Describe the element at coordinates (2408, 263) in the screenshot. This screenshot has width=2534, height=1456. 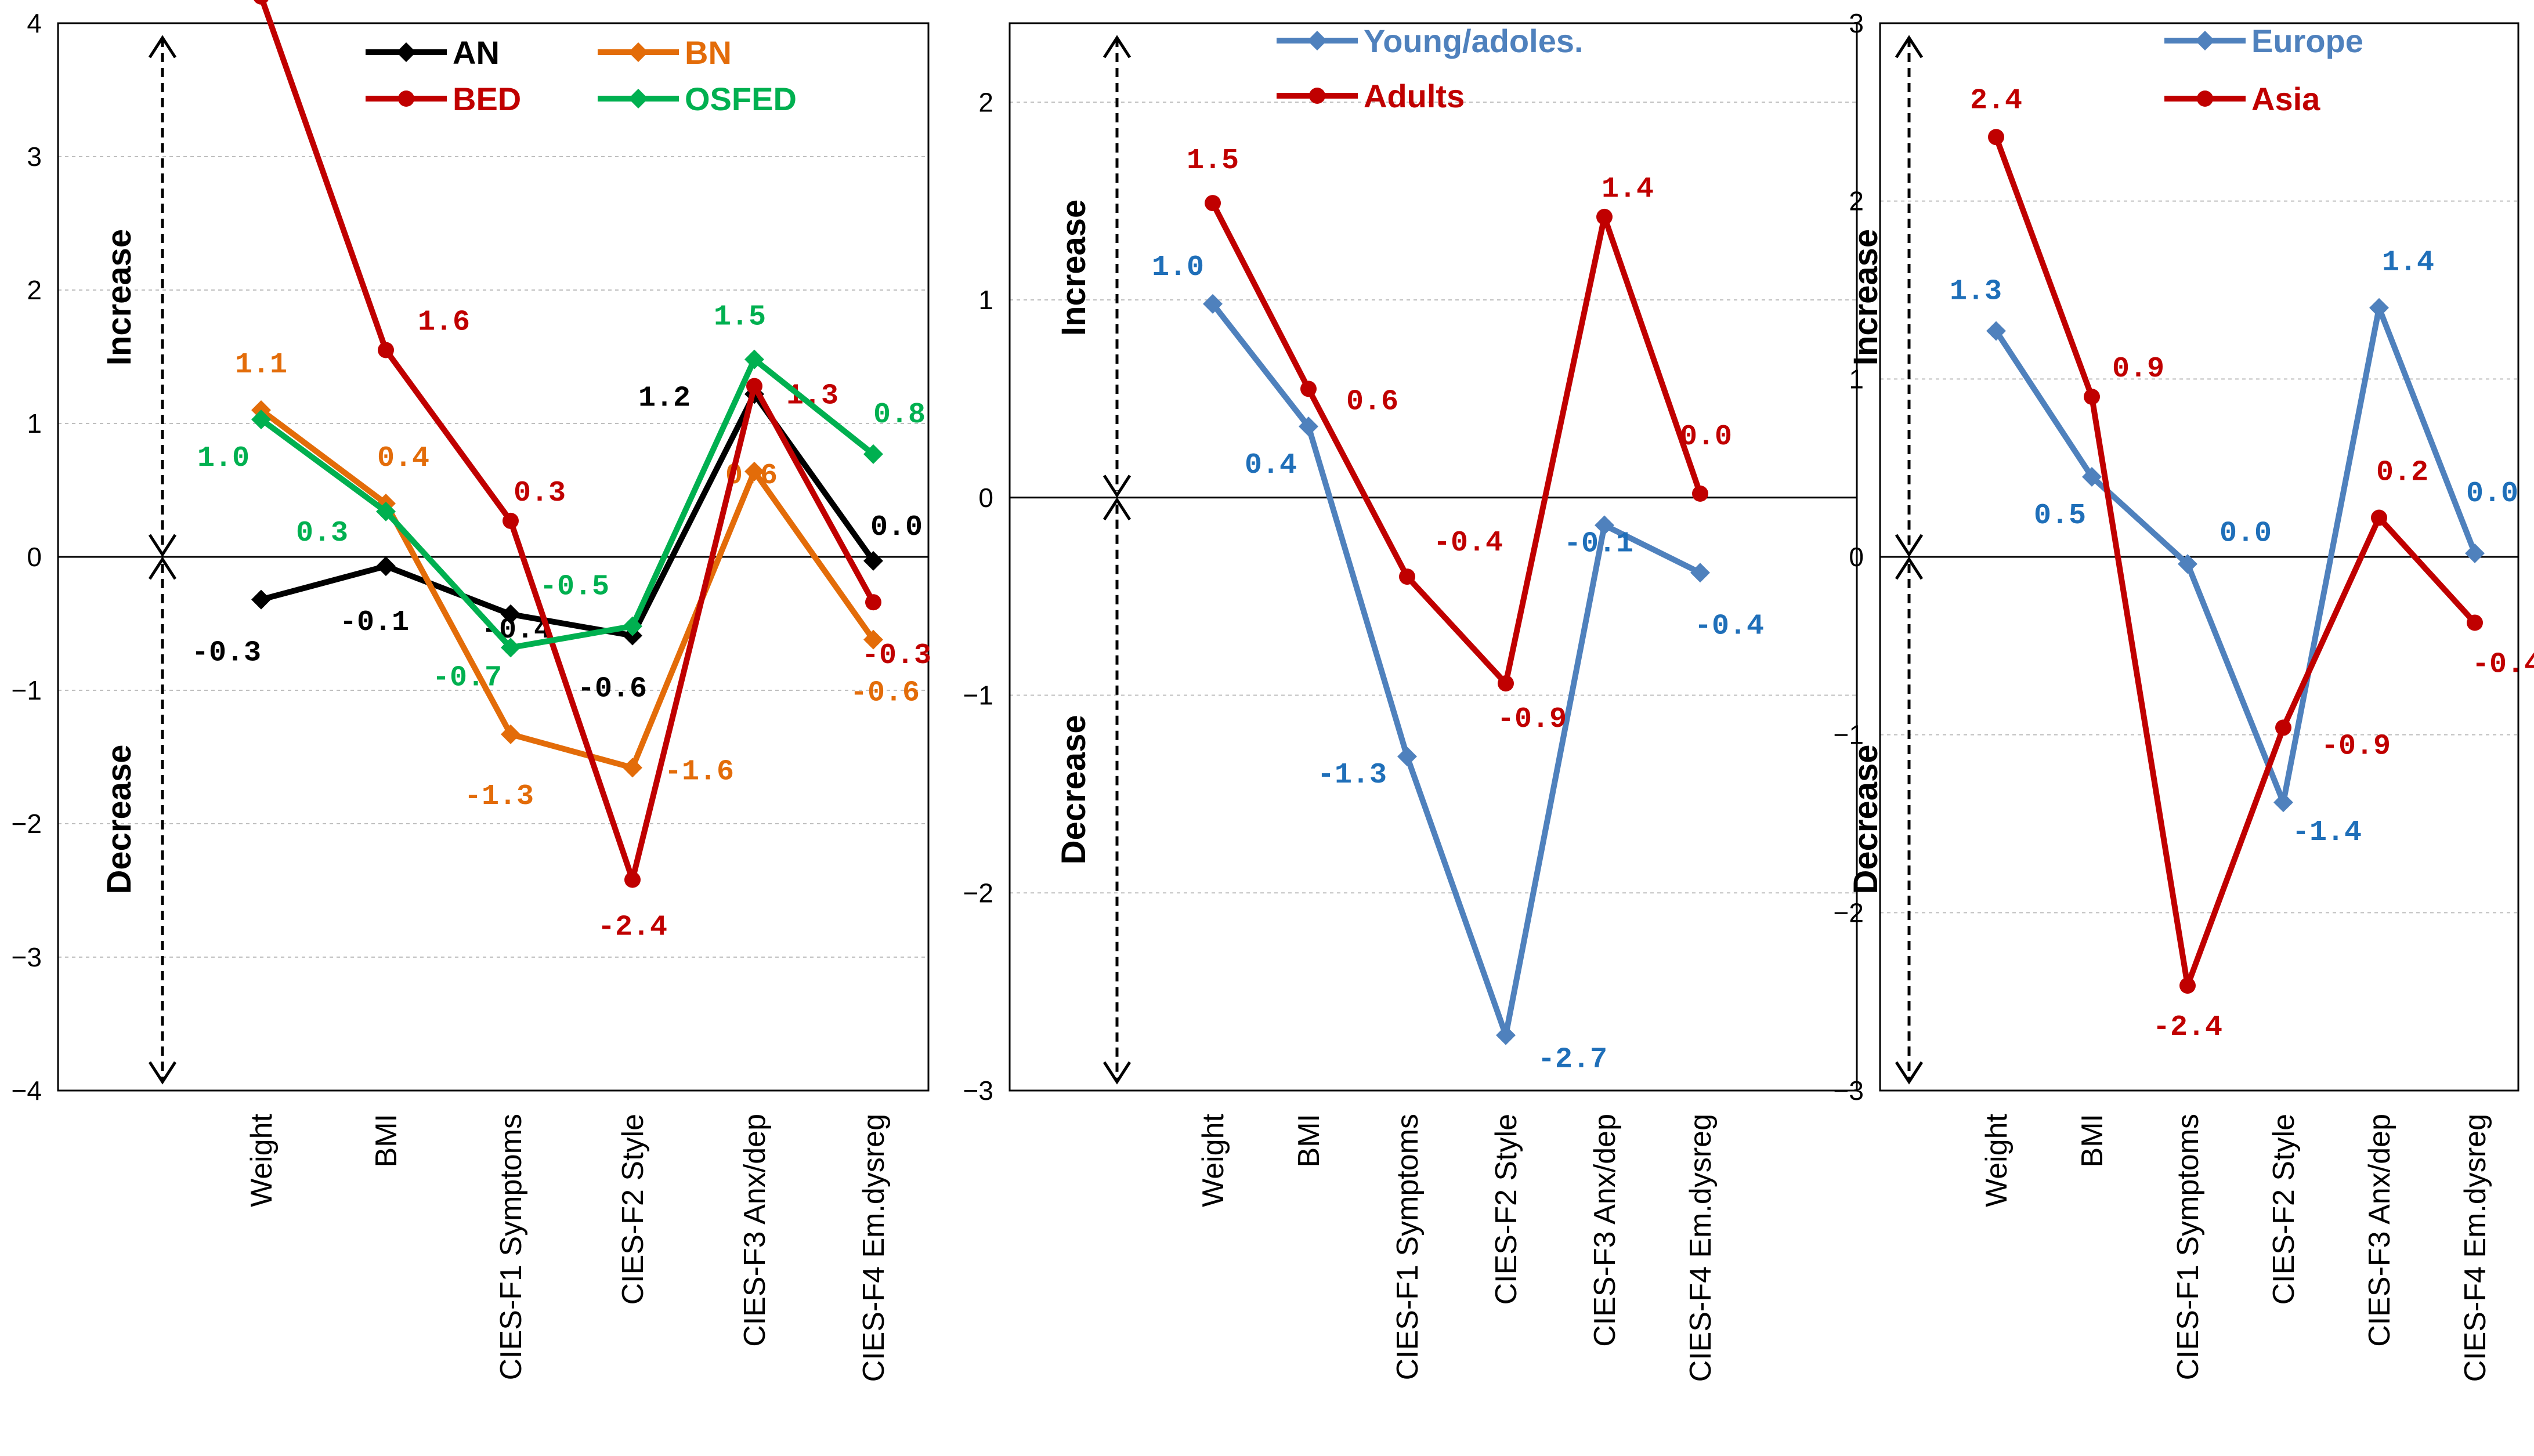
I see `data-label: 1.4` at that location.